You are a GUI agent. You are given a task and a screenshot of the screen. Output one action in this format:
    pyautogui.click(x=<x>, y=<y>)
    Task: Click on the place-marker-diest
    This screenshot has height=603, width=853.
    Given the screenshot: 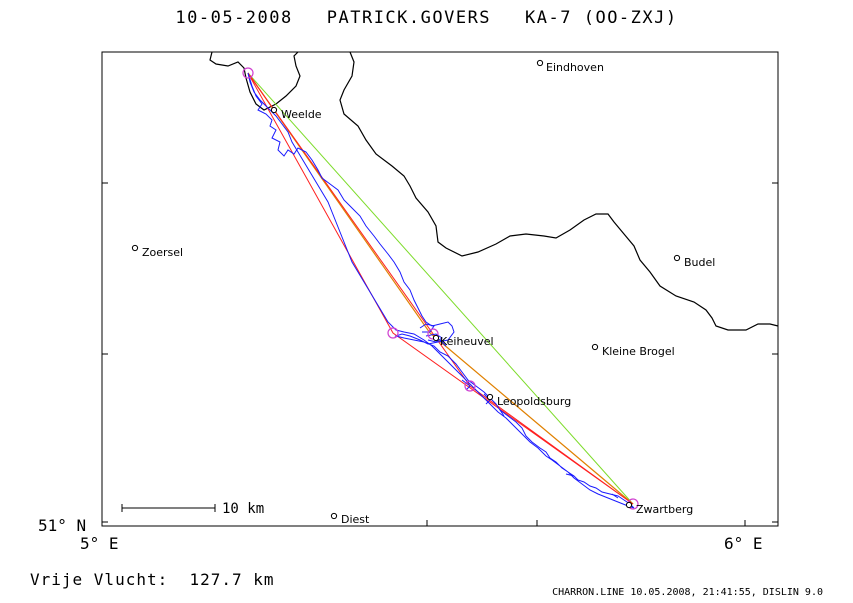 What is the action you would take?
    pyautogui.click(x=334, y=516)
    